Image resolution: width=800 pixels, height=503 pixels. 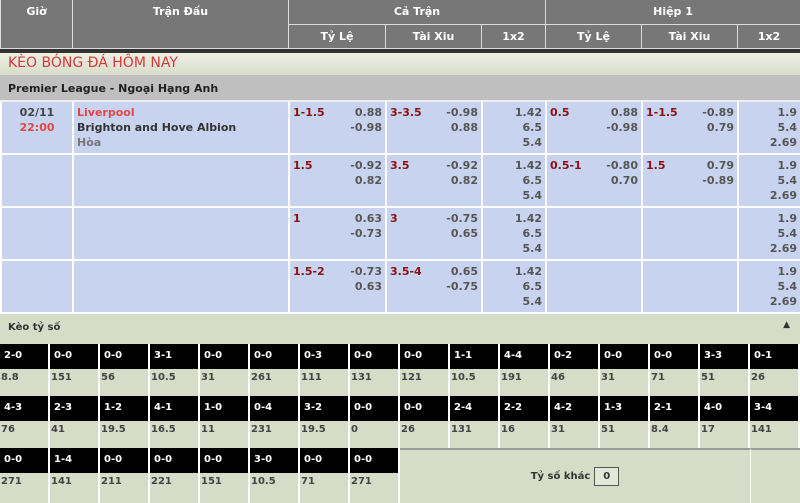 What do you see at coordinates (125, 369) in the screenshot?
I see `score-cell: 0-0 56` at bounding box center [125, 369].